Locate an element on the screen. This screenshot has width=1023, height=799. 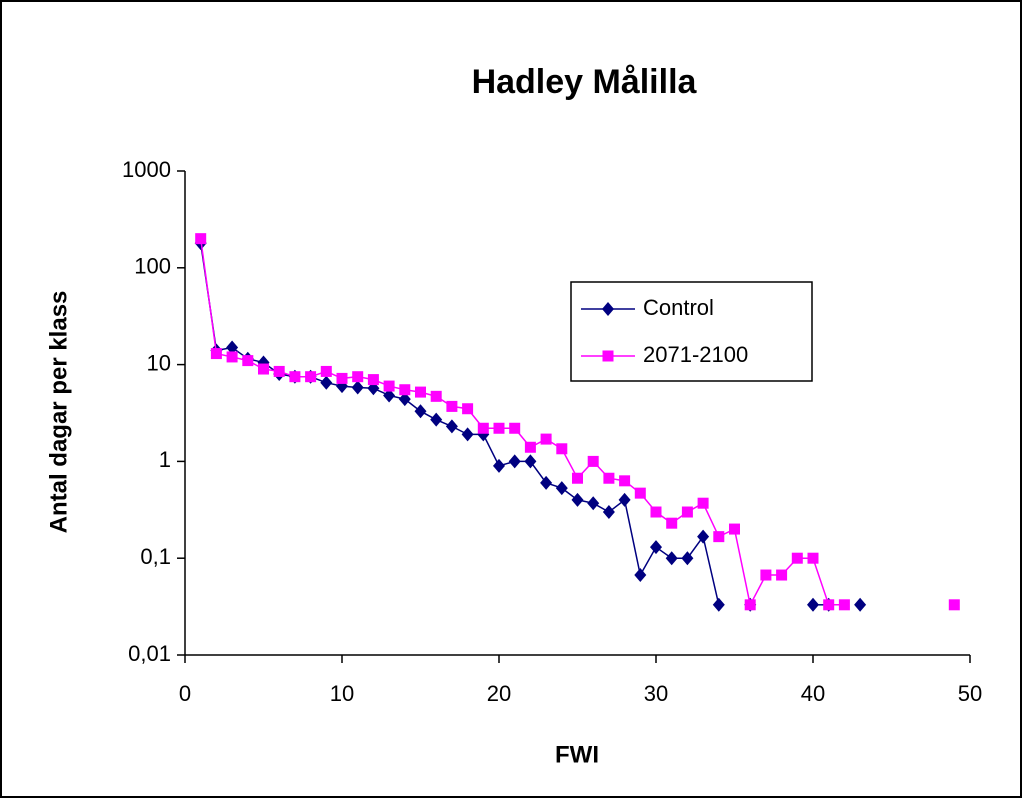
legend-label: Control is located at coordinates (678, 307).